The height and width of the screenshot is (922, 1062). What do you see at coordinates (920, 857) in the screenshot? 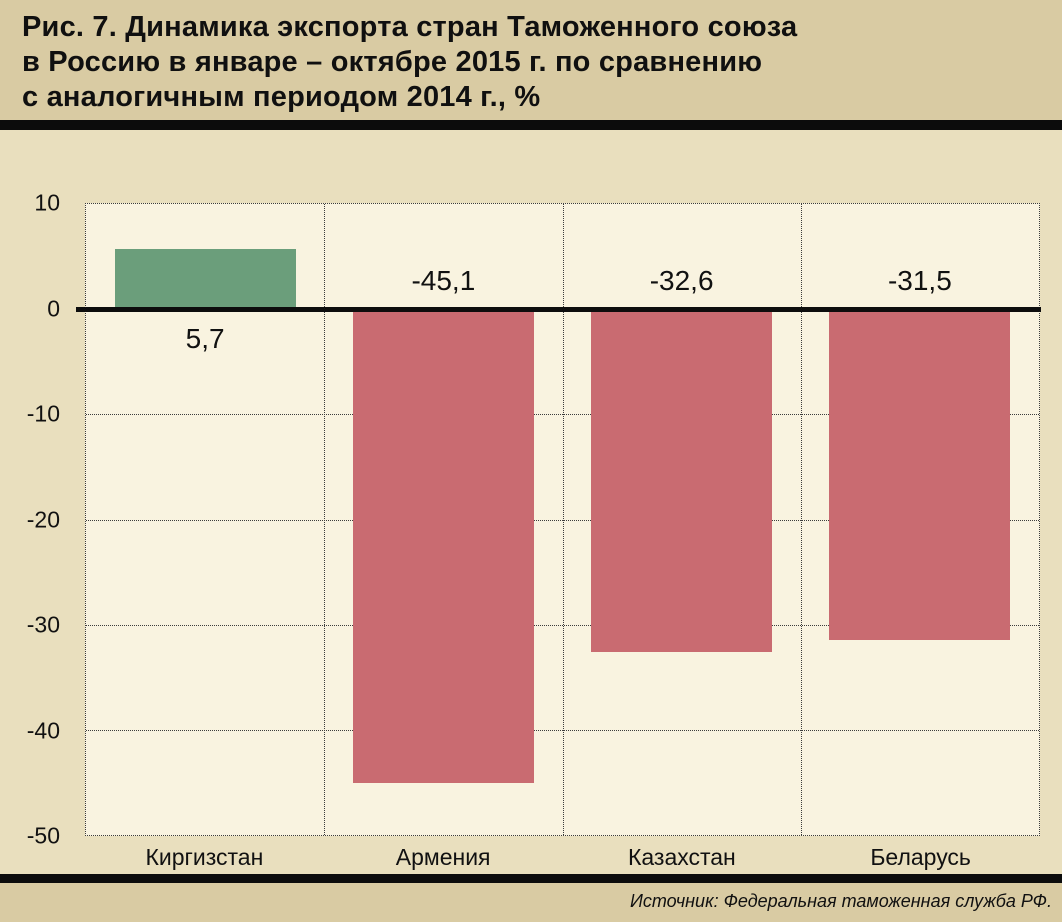
I see `x-category-label: Беларусь` at bounding box center [920, 857].